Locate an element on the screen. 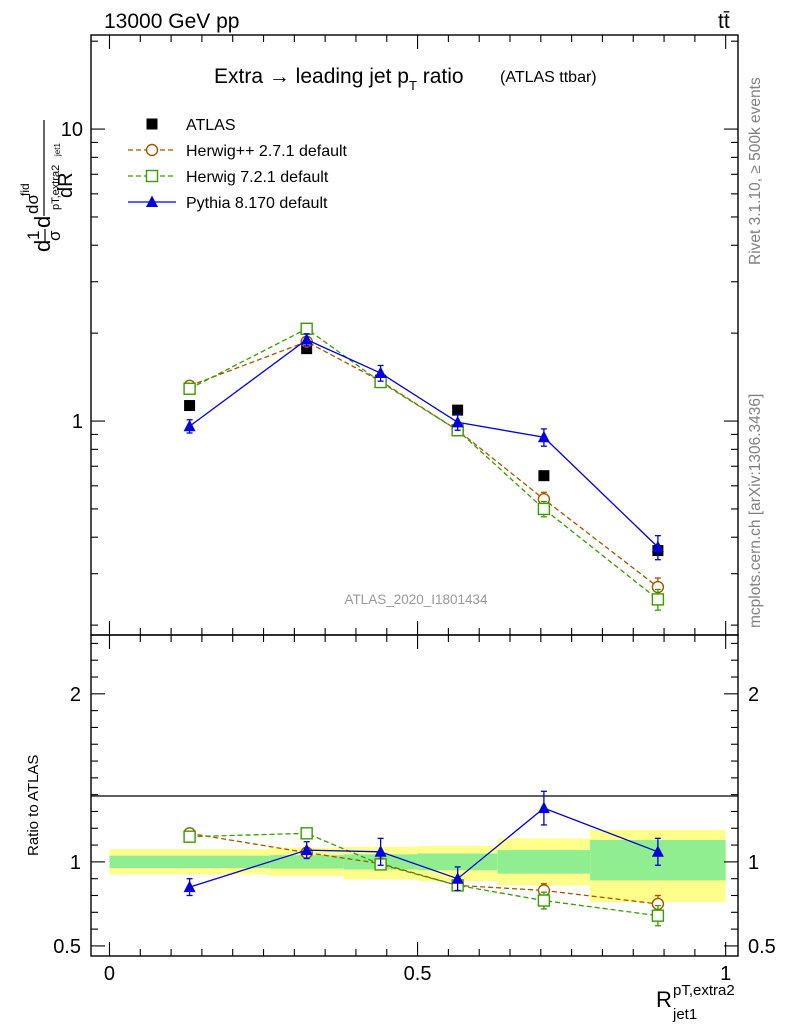  main-title: Extra → leading jet pT ratio is located at coordinates (339, 79).